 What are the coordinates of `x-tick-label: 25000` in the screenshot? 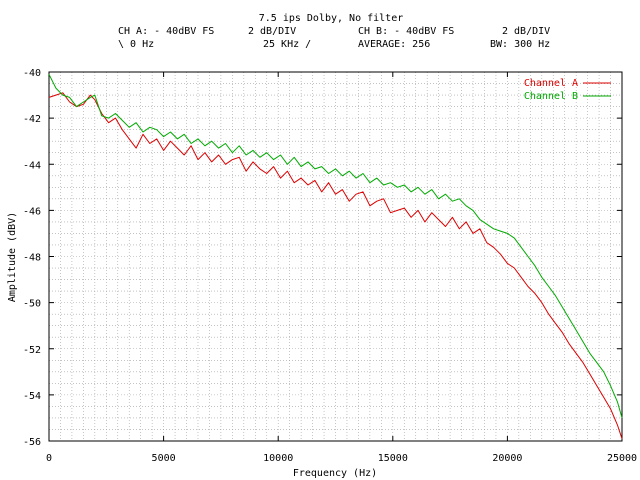 It's located at (622, 458).